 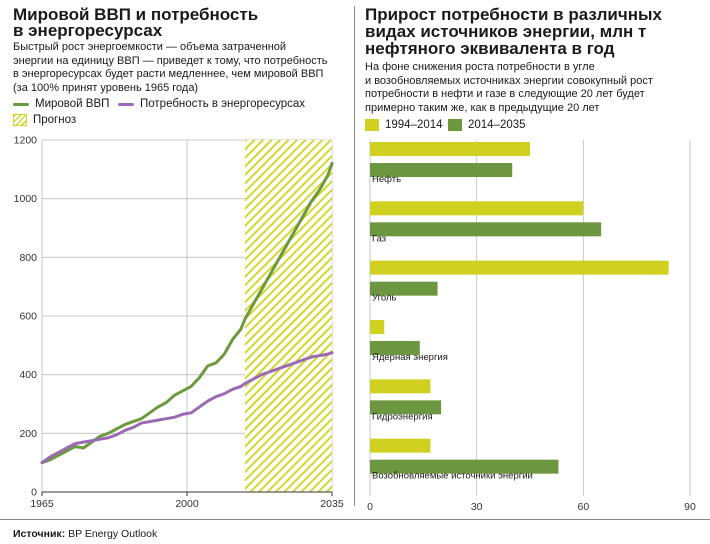 What do you see at coordinates (72, 104) in the screenshot?
I see `legend-gdp-label: Мировой ВВП` at bounding box center [72, 104].